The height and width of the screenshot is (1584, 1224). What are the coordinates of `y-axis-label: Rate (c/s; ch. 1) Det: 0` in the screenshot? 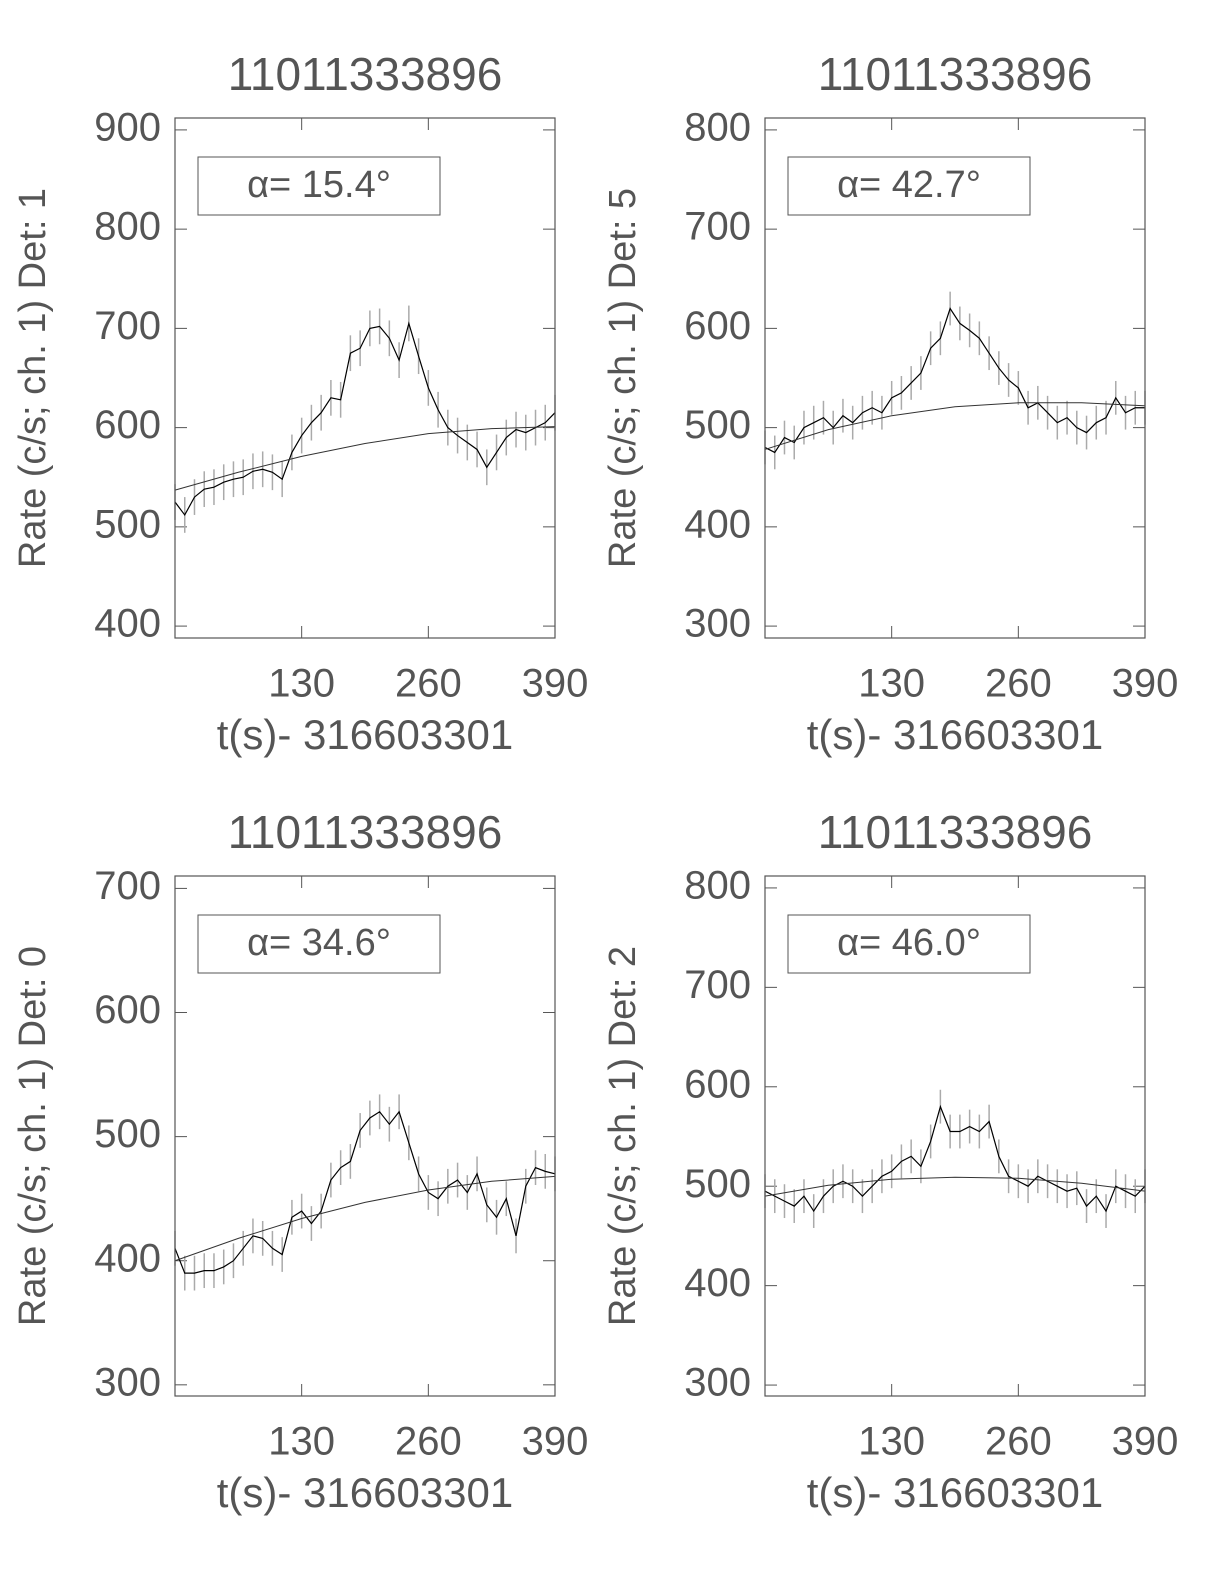 It's located at (33, 1136).